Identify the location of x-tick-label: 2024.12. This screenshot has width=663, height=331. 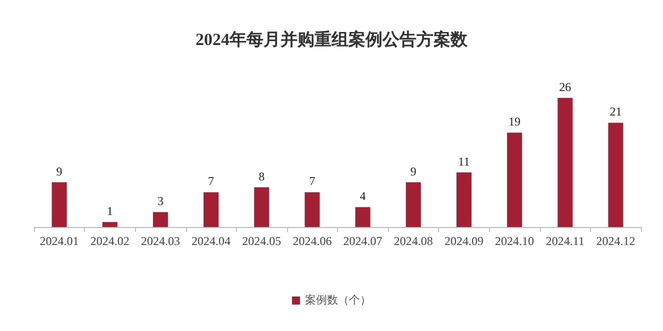
(616, 241).